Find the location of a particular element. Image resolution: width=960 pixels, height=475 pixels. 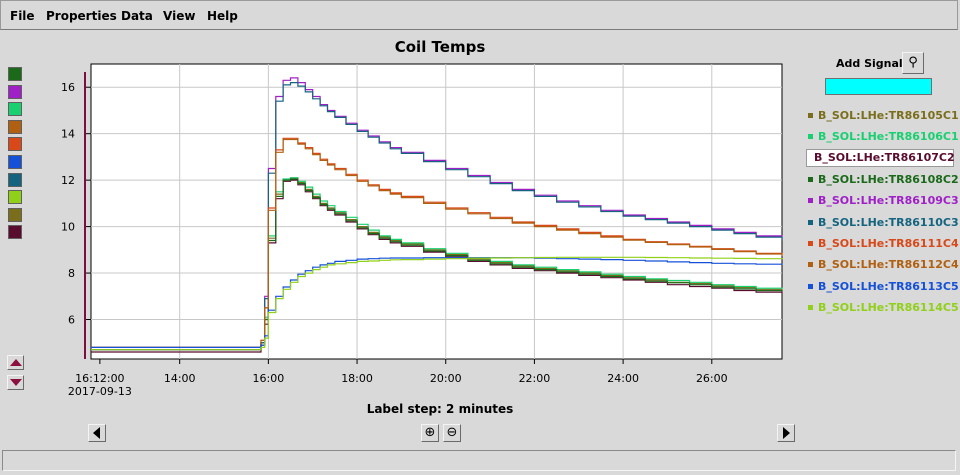

legend-label: B_SOL:LHe:TR86114C5 is located at coordinates (888, 308).